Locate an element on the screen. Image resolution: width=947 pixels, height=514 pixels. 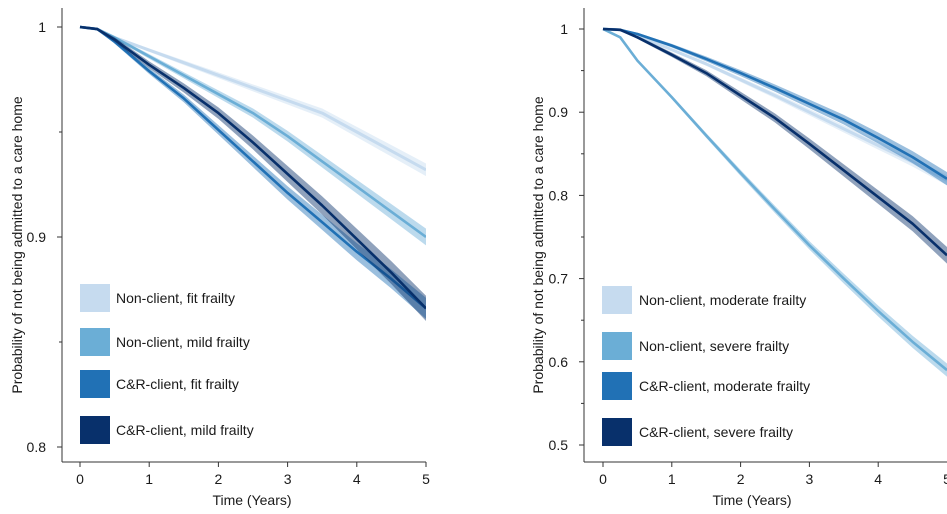
panel-2-y-tick-label: 0.8 is located at coordinates (559, 195).